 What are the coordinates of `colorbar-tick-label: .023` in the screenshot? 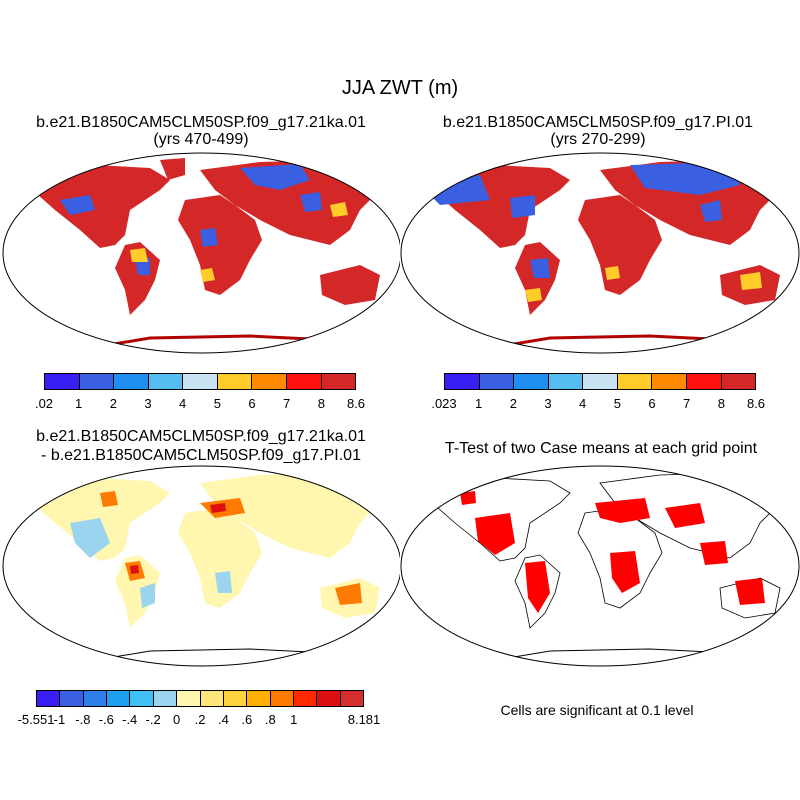 It's located at (444, 403).